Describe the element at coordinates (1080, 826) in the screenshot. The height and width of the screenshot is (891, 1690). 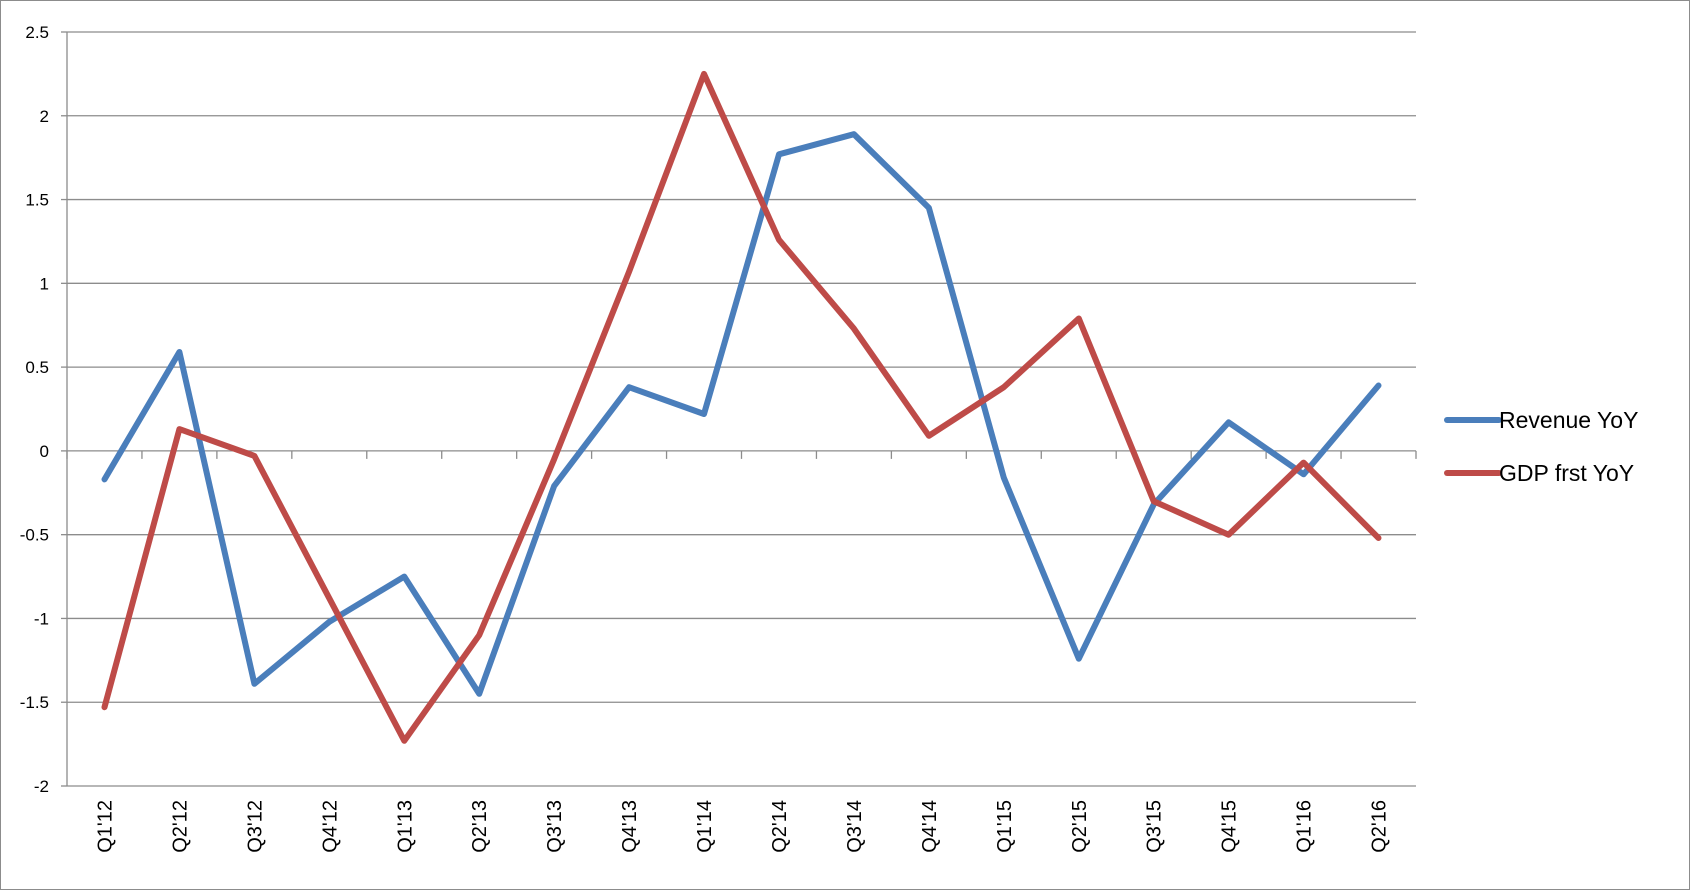
I see `x-tick-label: Q2'15` at that location.